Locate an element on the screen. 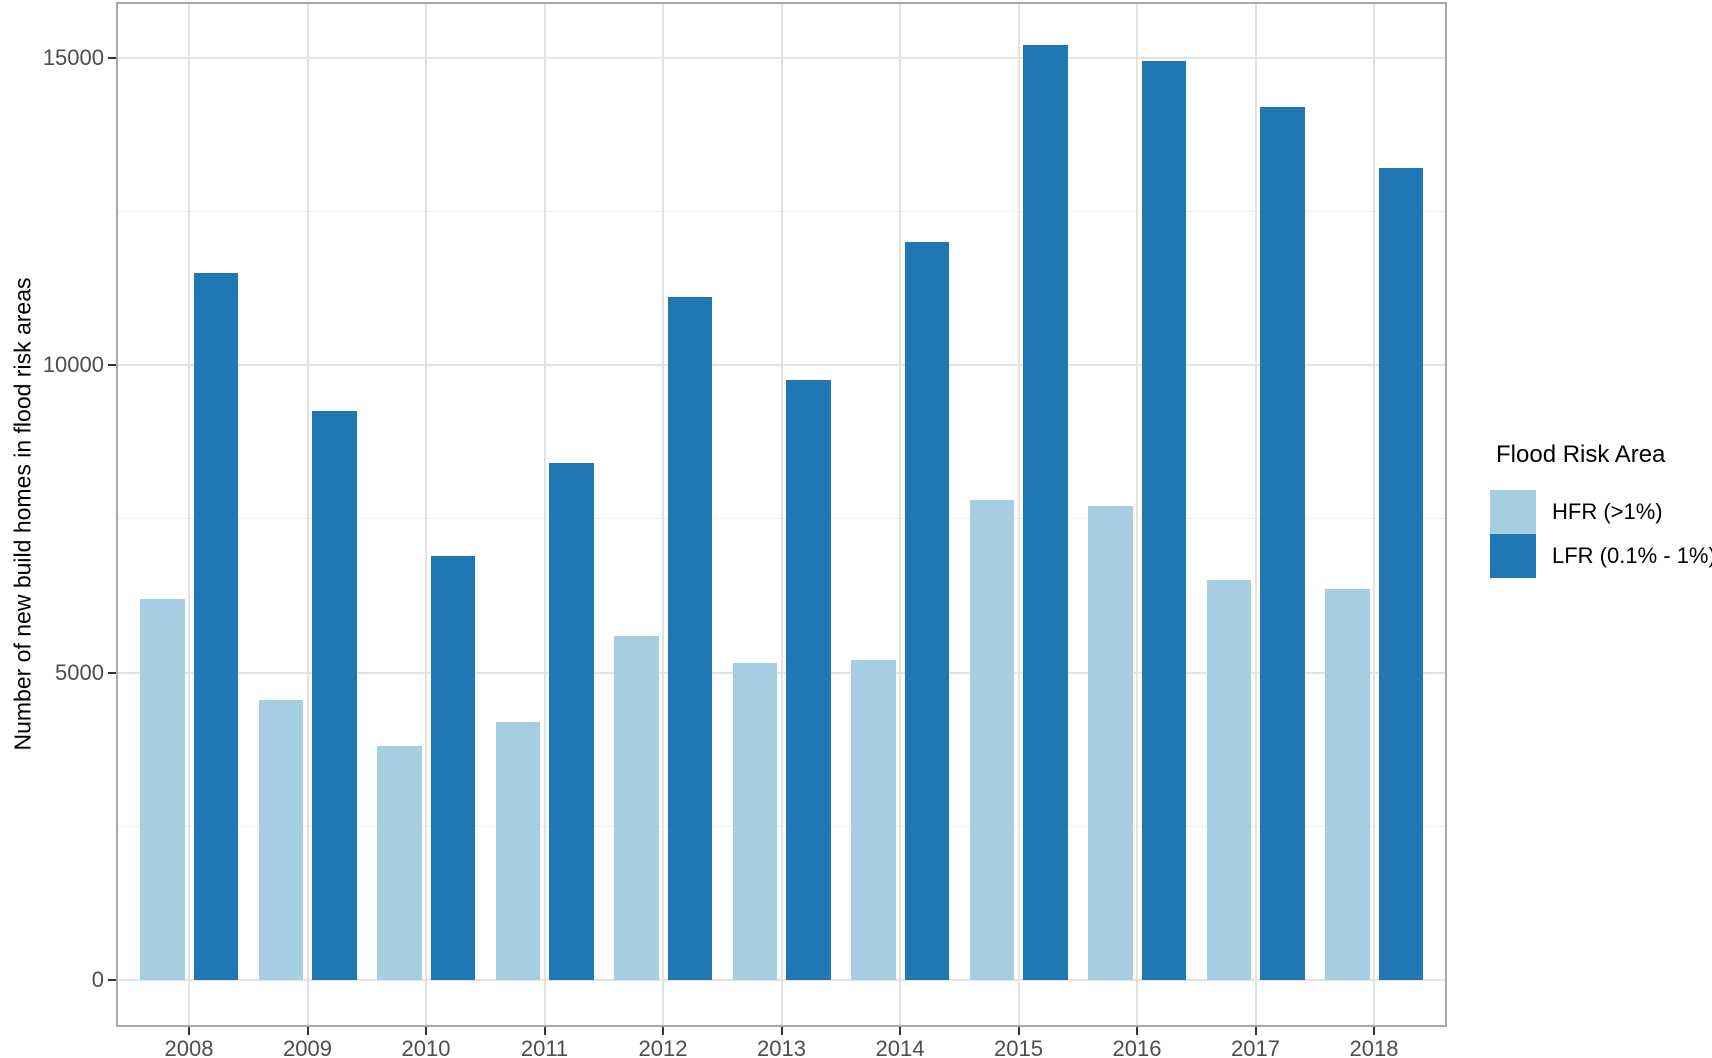 This screenshot has height=1058, width=1712. x-label-2016: 2016 is located at coordinates (1137, 1047).